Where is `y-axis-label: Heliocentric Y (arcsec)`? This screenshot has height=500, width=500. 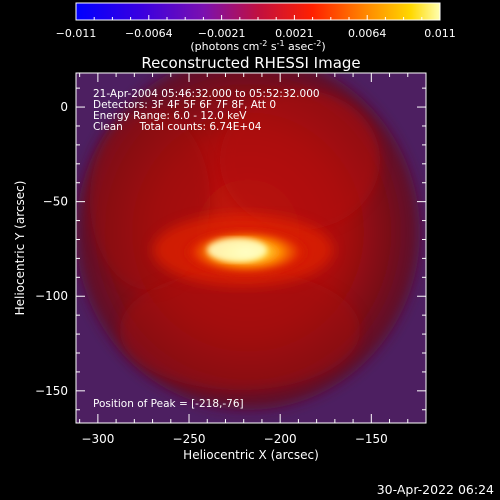 y-axis-label: Heliocentric Y (arcsec) is located at coordinates (20, 248).